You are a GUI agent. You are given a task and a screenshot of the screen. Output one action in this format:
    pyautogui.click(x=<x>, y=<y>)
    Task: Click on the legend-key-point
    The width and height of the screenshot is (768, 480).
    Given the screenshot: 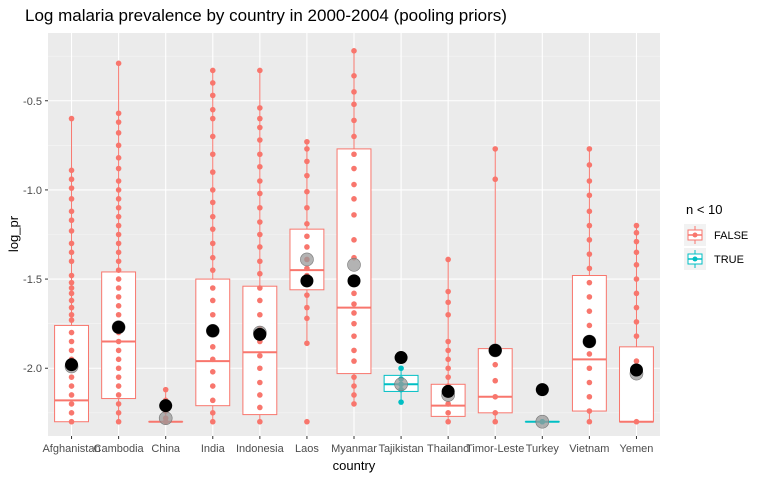 What is the action you would take?
    pyautogui.click(x=695, y=259)
    